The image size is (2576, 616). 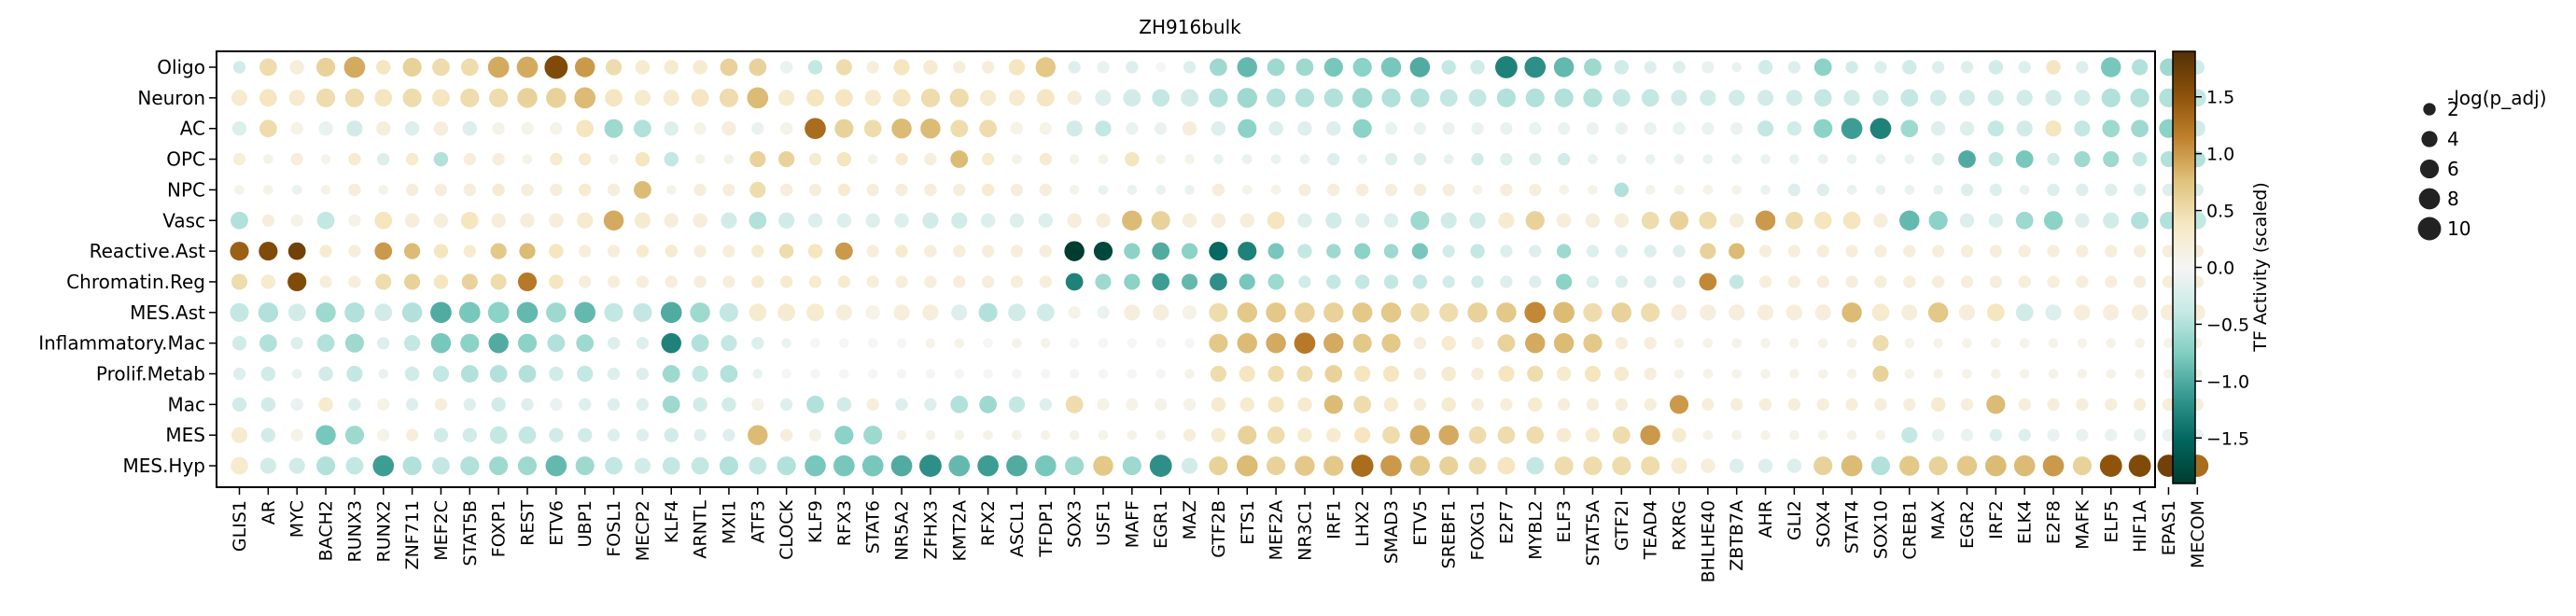 I want to click on dot-Oligo-IRF1, so click(x=1333, y=67).